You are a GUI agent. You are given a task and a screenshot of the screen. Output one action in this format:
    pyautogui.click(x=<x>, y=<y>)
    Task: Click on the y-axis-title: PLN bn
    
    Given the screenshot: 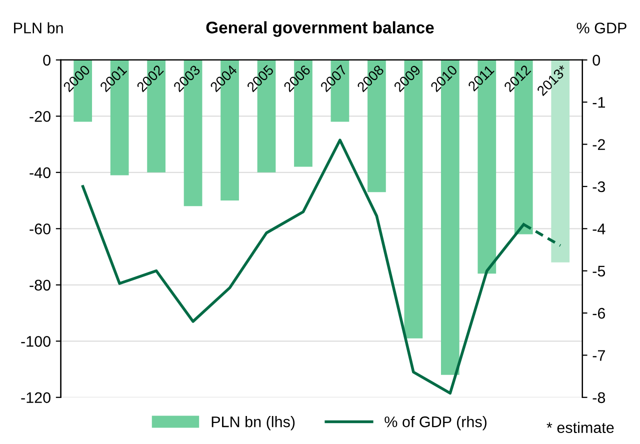 What is the action you would take?
    pyautogui.click(x=38, y=28)
    